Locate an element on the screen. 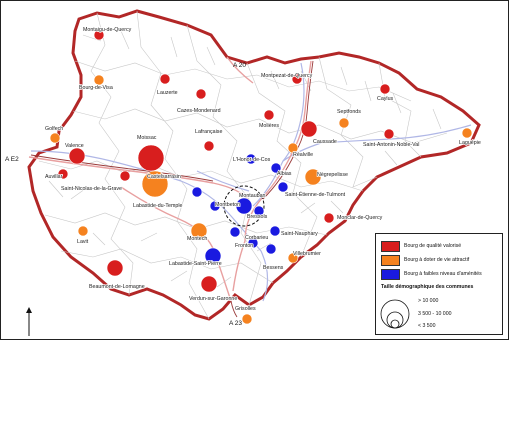 The width and height of the screenshot is (509, 438). legend-size-medium: 3 500 - 10 000 is located at coordinates (435, 314).